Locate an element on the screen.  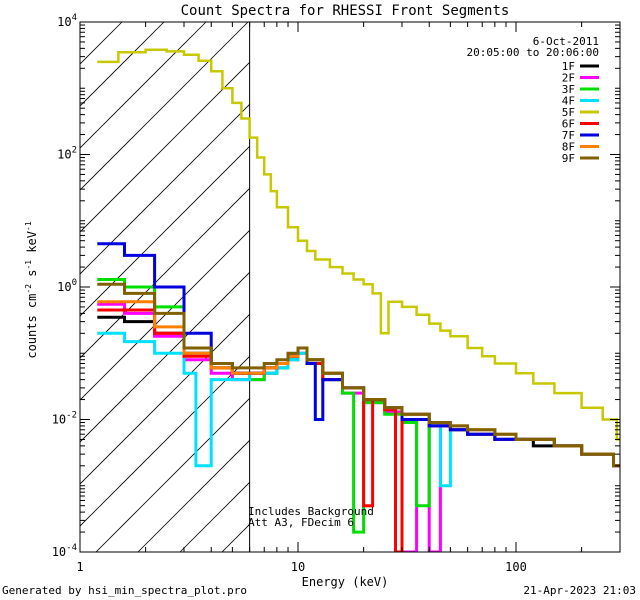
chart-title: Count Spectra for RHESSI Front Segments is located at coordinates (345, 11).